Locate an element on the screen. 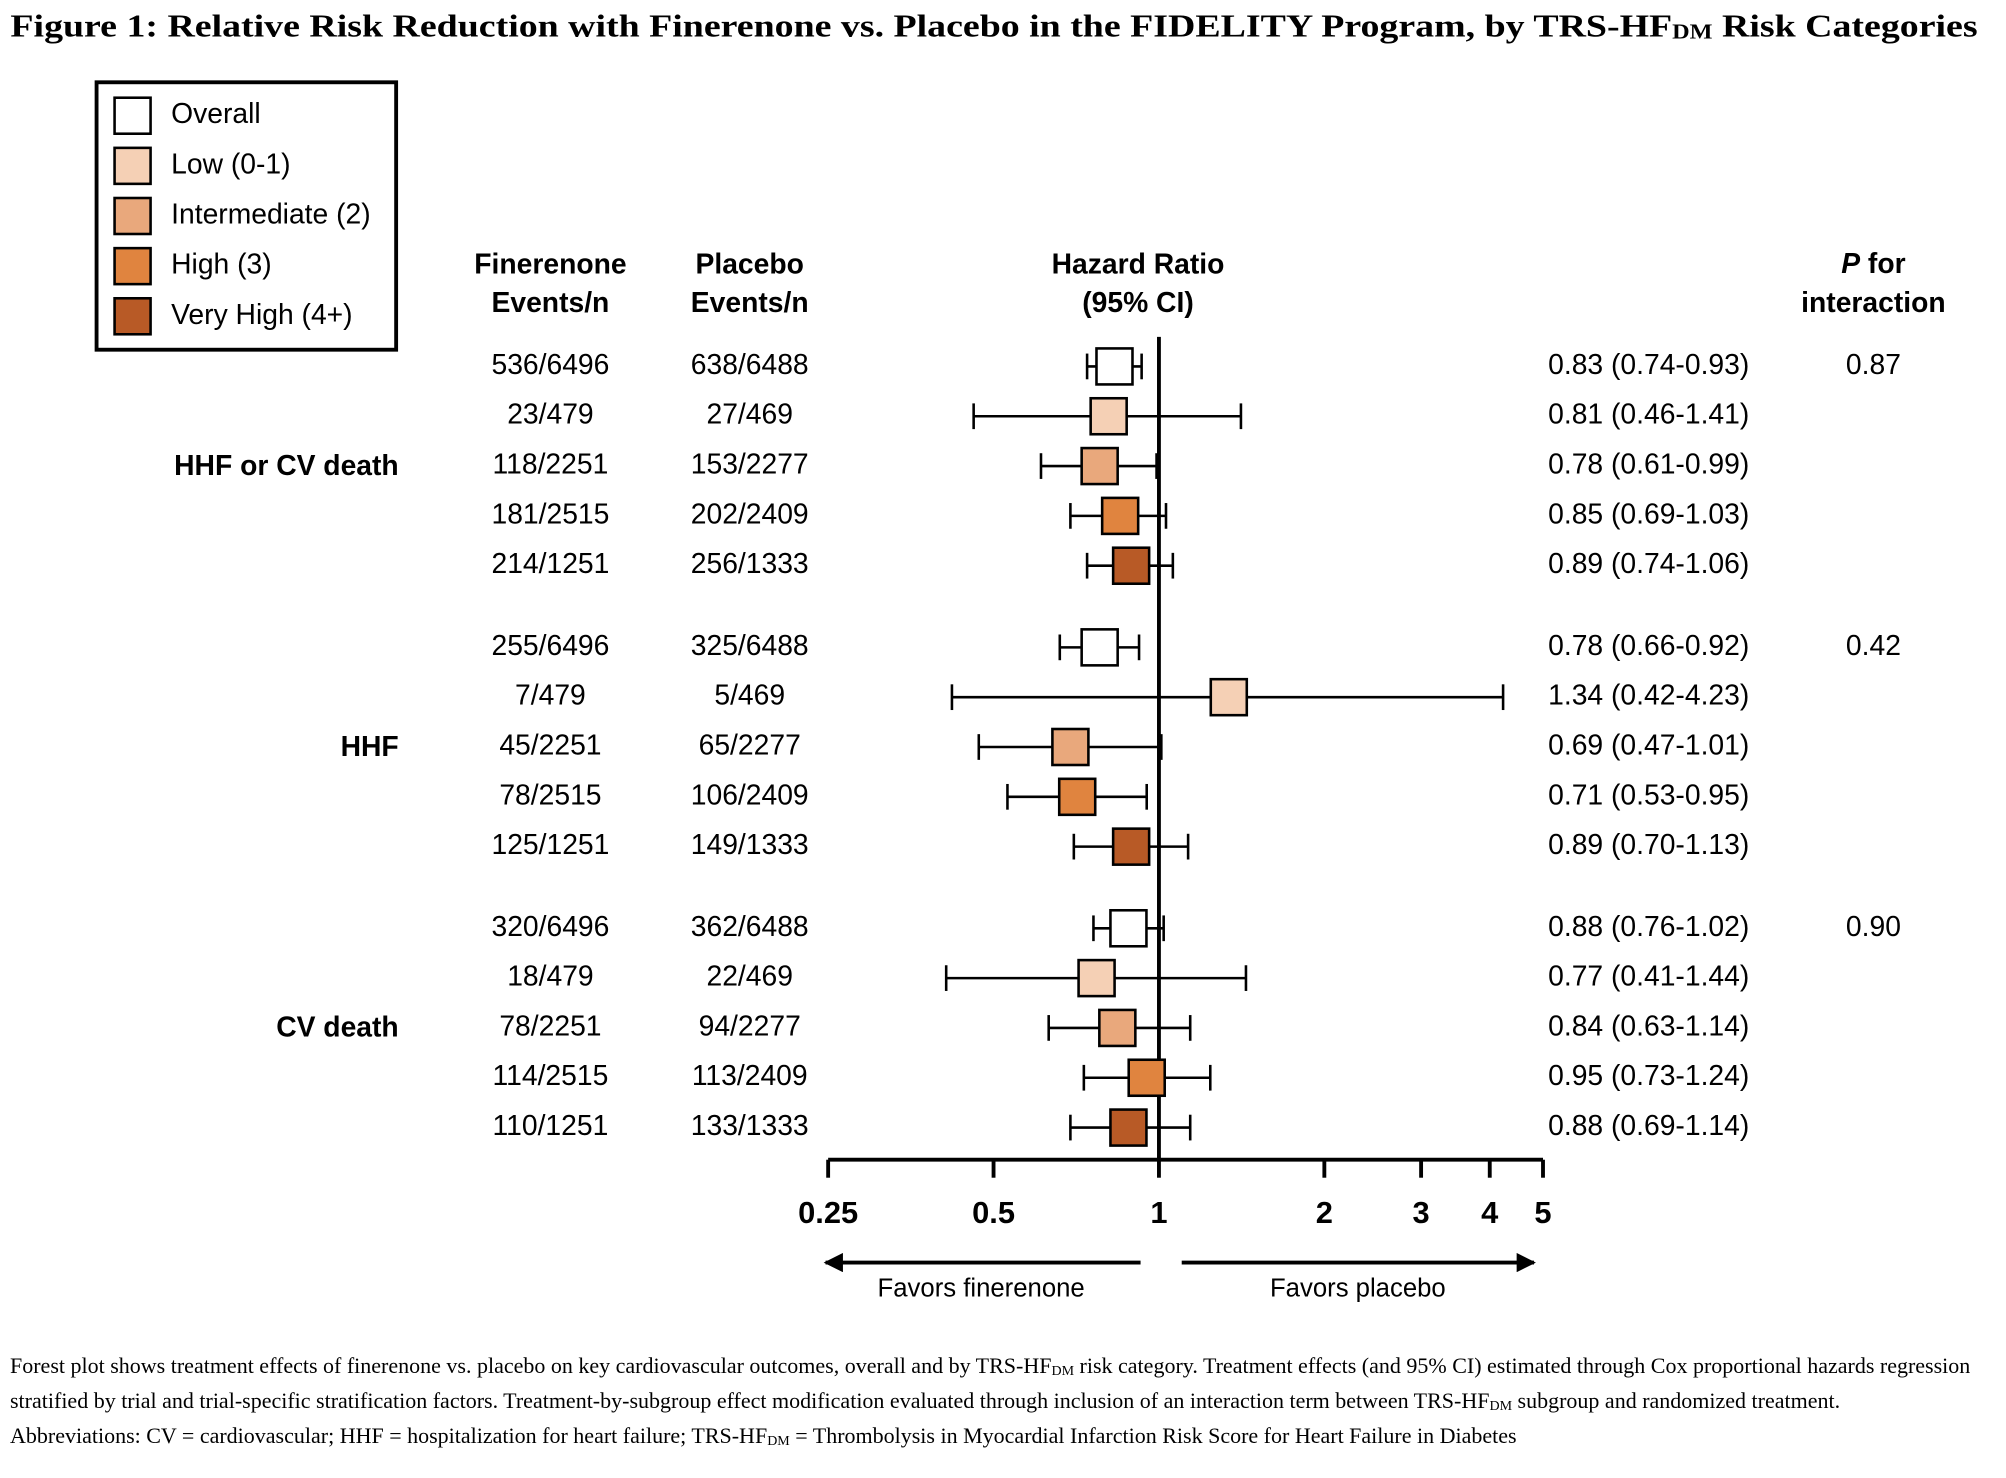 Image resolution: width=2006 pixels, height=1478 pixels. column-header: Finerenone is located at coordinates (550, 264).